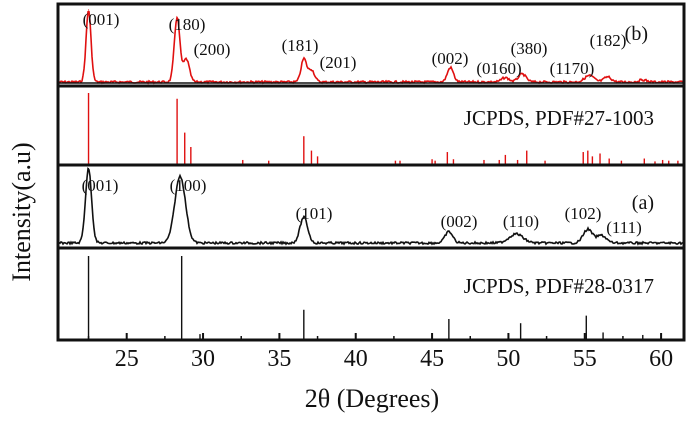  I want to click on peak-label: (1170), so click(572, 68).